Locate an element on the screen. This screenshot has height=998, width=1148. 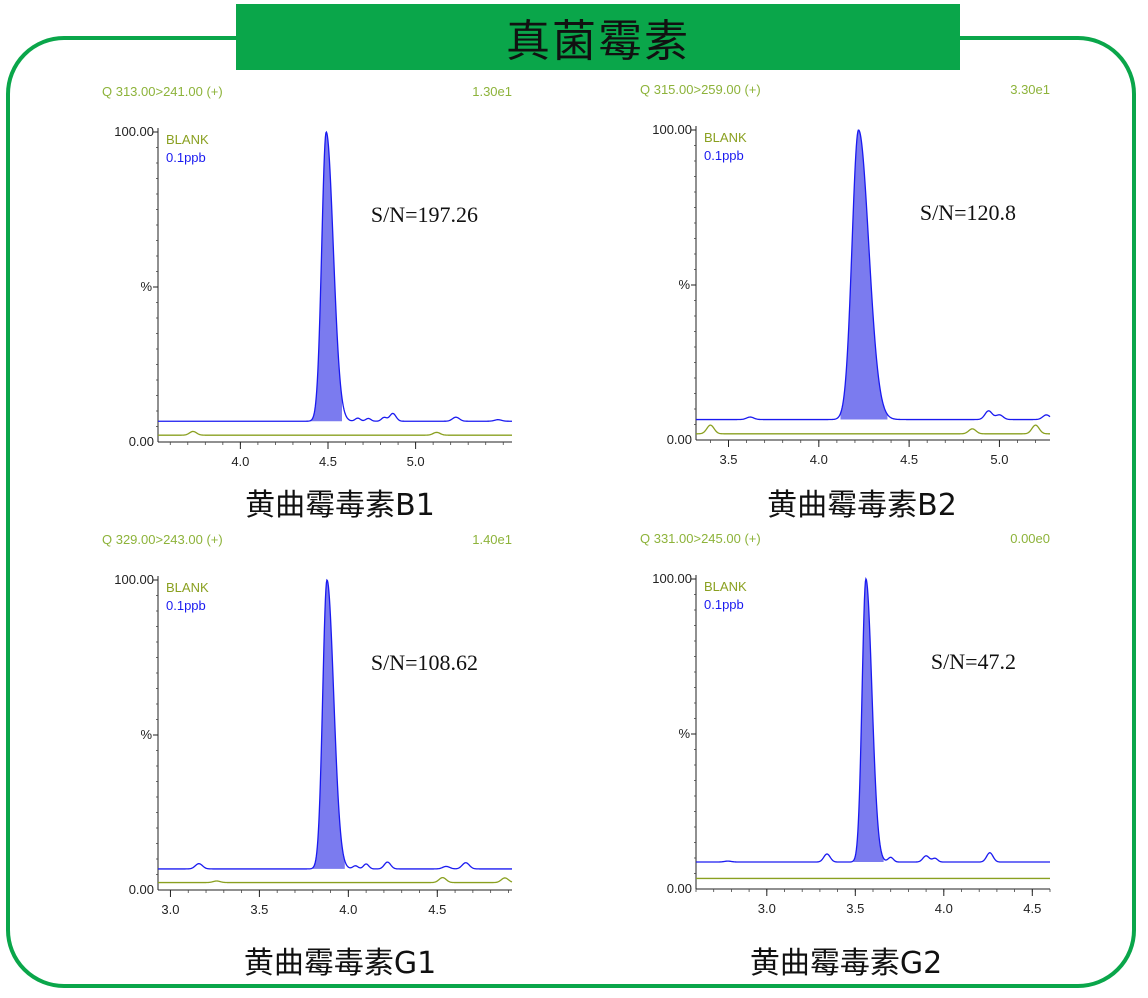
sn-annotation: S/N=47.2 is located at coordinates (973, 661).